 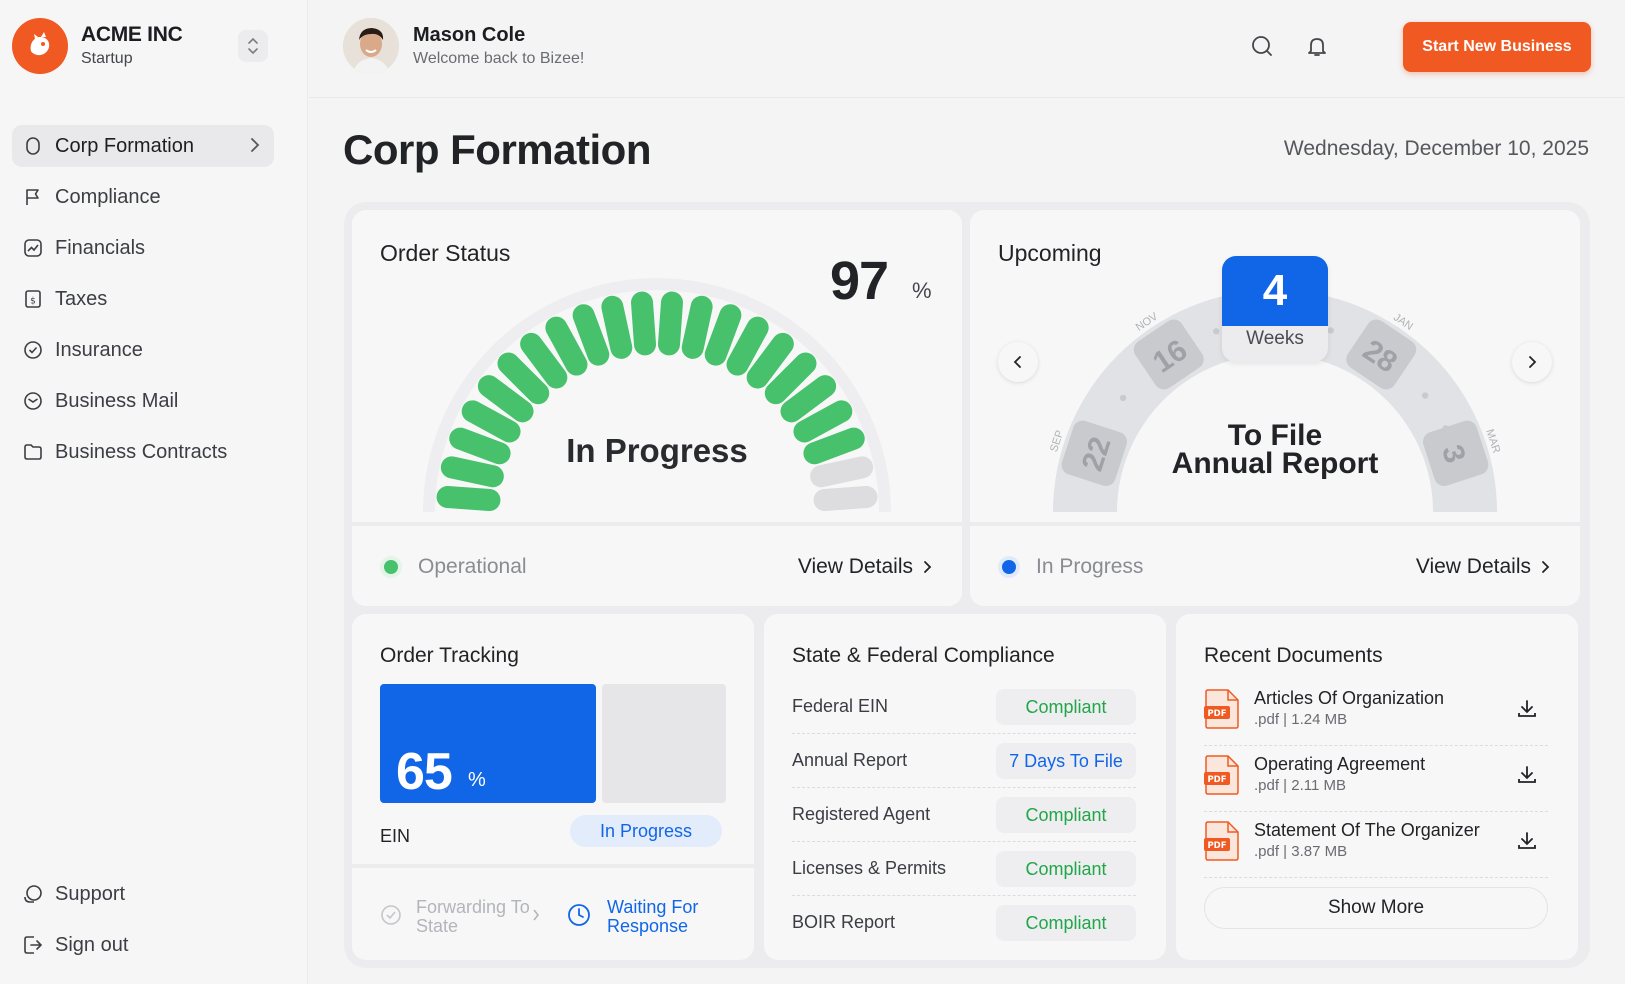 What do you see at coordinates (1262, 46) in the screenshot?
I see `search-icon` at bounding box center [1262, 46].